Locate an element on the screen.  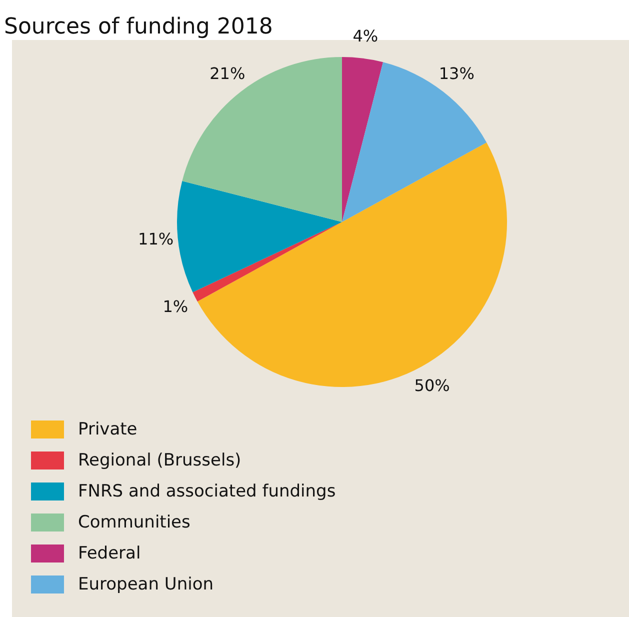
data-label: 11% is located at coordinates (156, 239).